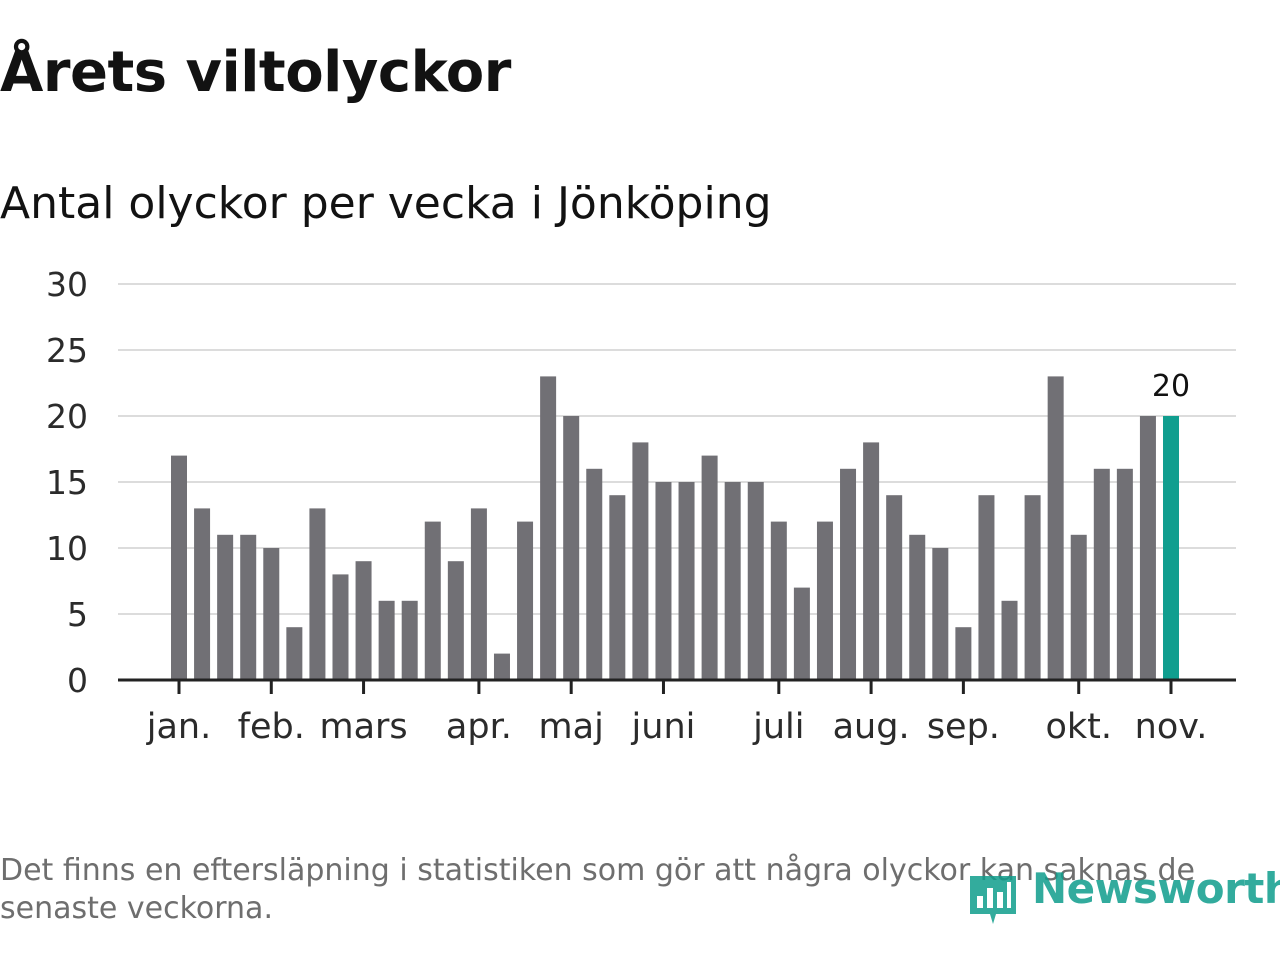 This screenshot has height=960, width=1280. What do you see at coordinates (67, 350) in the screenshot?
I see `y-tick-label: 25` at bounding box center [67, 350].